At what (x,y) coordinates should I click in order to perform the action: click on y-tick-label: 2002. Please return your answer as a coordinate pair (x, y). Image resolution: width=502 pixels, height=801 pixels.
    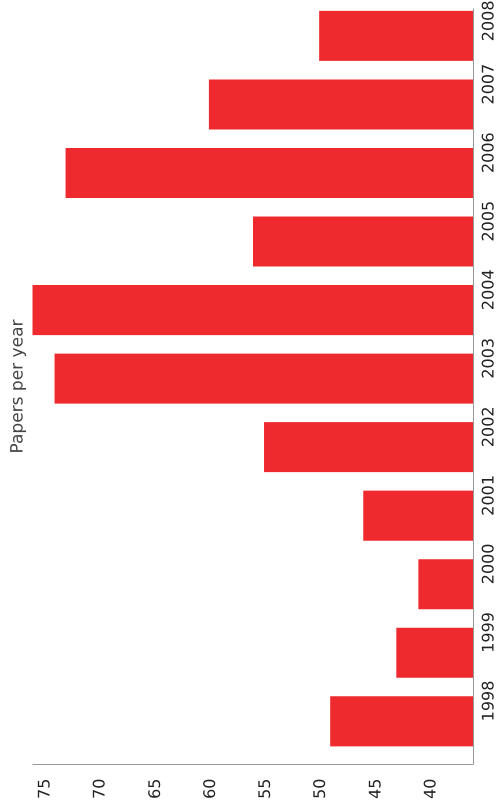
    Looking at the image, I should click on (488, 427).